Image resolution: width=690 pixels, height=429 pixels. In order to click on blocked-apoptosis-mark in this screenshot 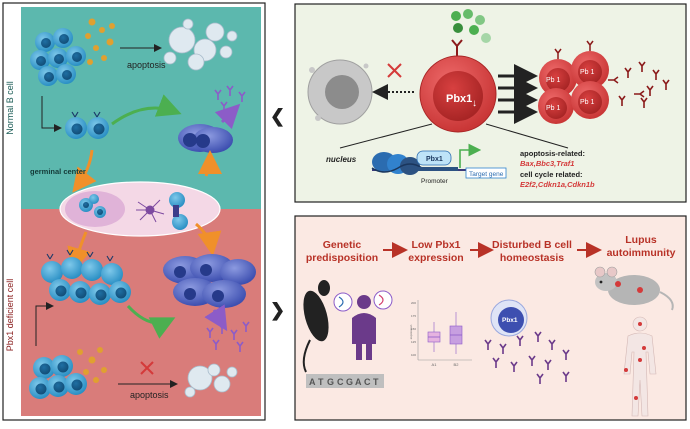, I will do `click(147, 368)`.